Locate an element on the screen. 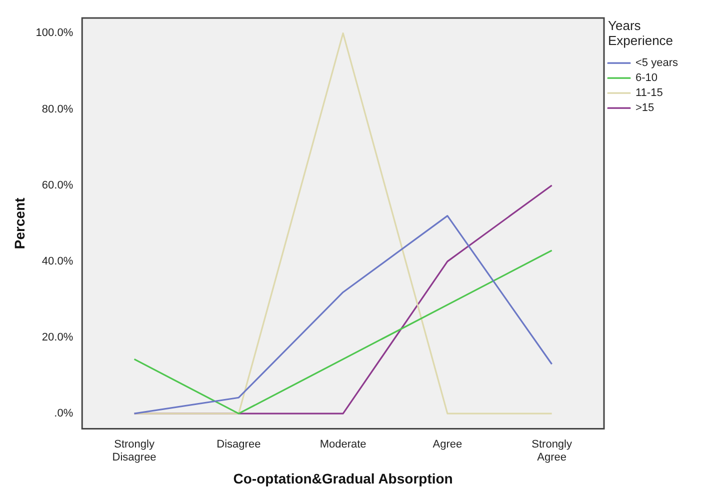 The image size is (706, 500). x-axis-title: Co-optation&Gradual Absorption is located at coordinates (343, 478).